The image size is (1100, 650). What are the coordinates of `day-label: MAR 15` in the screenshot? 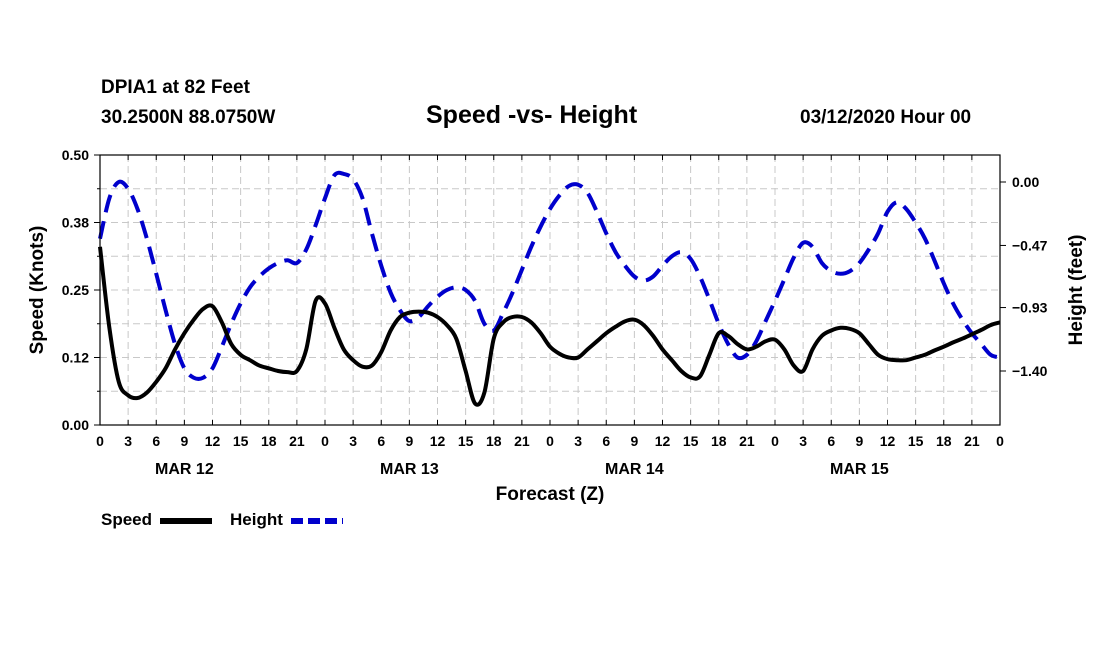 It's located at (859, 469).